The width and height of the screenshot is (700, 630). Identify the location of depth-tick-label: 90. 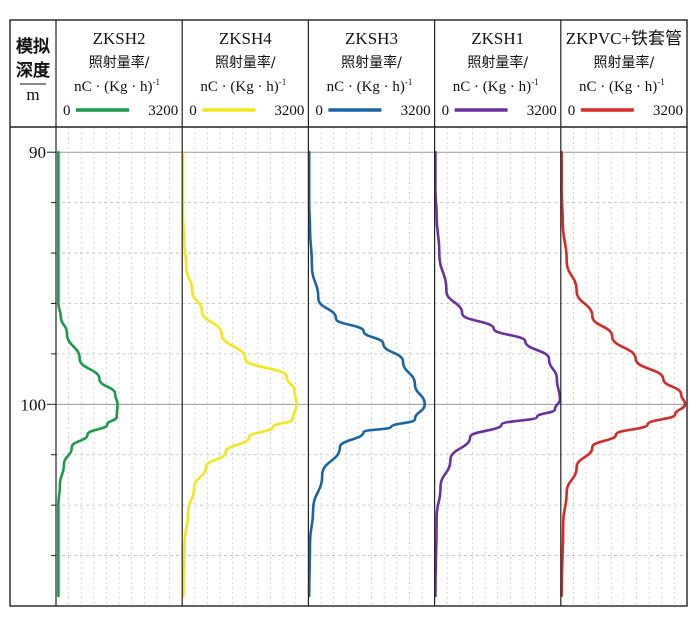
(37, 152).